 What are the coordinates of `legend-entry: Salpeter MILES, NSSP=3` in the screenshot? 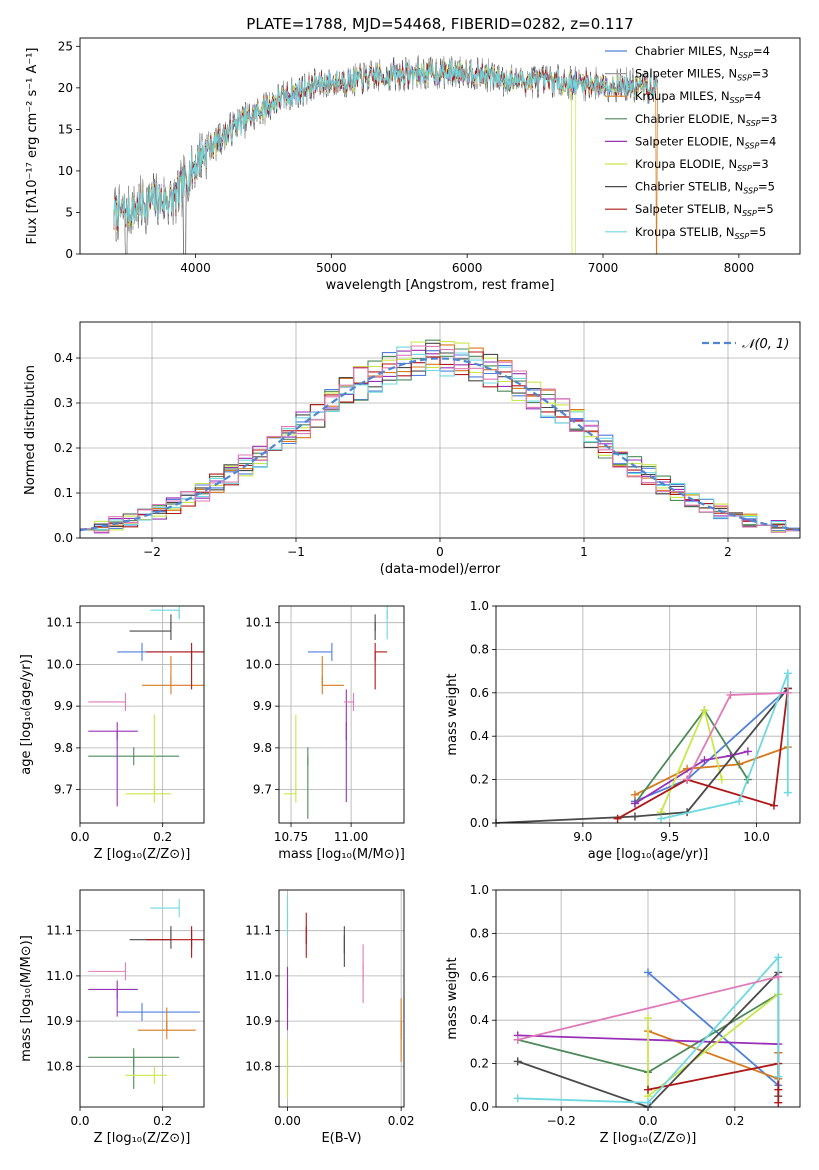 It's located at (702, 75).